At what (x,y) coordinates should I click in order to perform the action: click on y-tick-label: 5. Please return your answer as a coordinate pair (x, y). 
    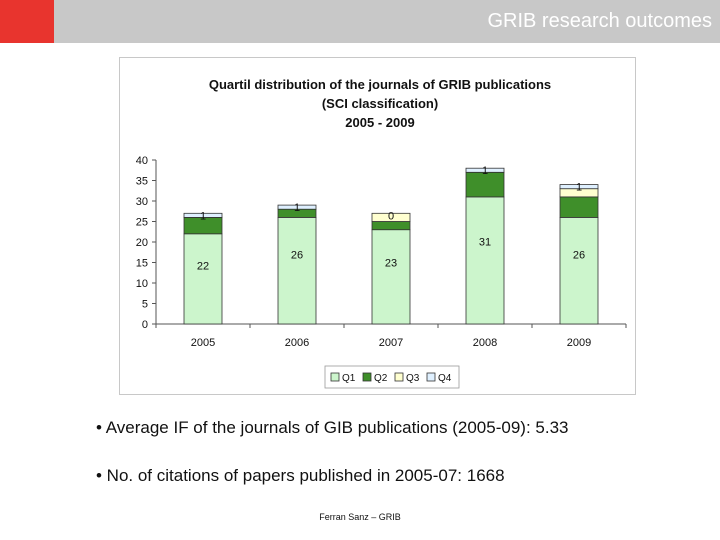
    Looking at the image, I should click on (145, 305).